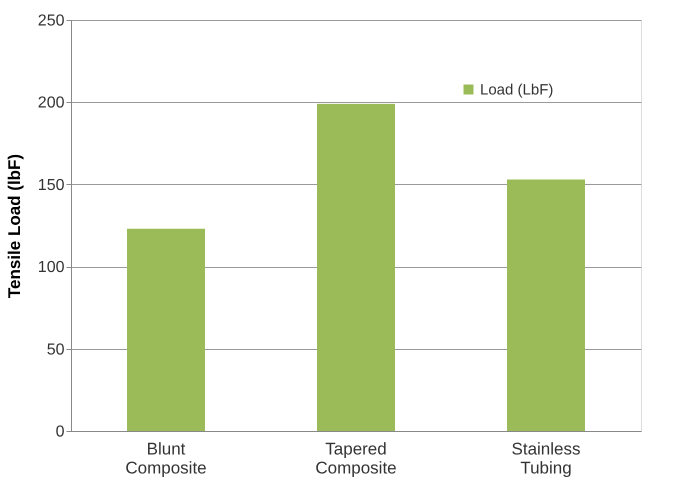 Image resolution: width=677 pixels, height=496 pixels. What do you see at coordinates (166, 459) in the screenshot?
I see `x-tick-label: Blunt Composite` at bounding box center [166, 459].